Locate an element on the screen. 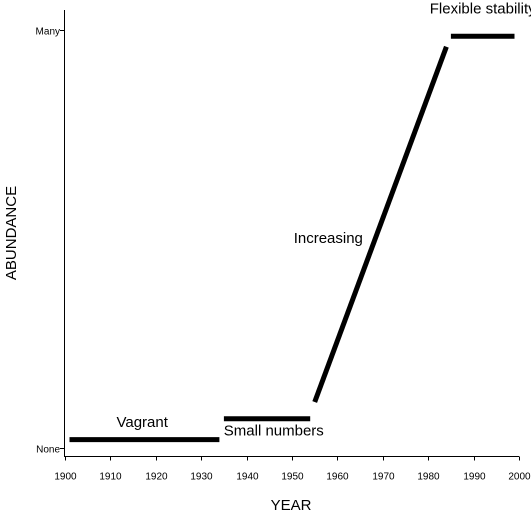 The width and height of the screenshot is (531, 518). x-tick-label-1940: 1940 is located at coordinates (247, 477).